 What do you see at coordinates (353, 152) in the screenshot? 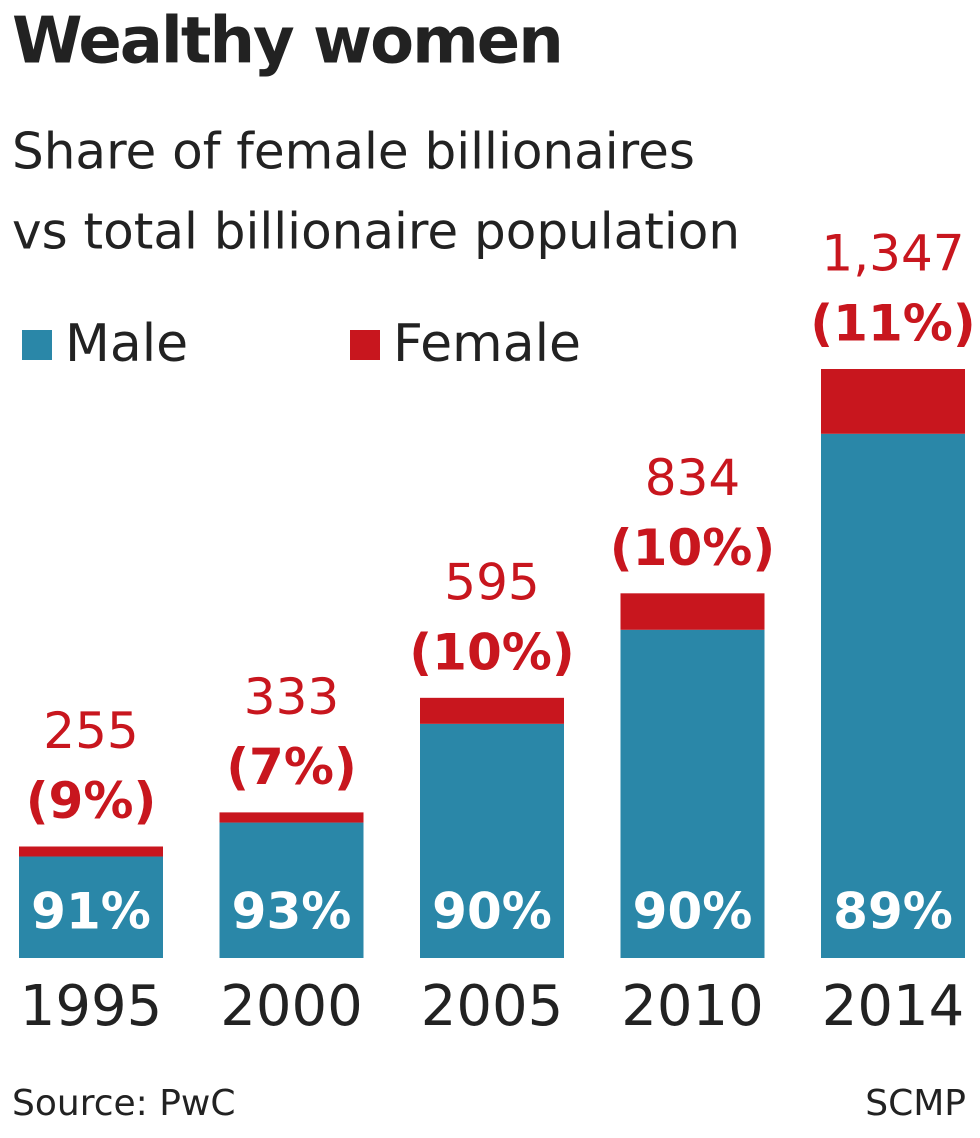
I see `chart-subtitle: Share of female billionaires` at bounding box center [353, 152].